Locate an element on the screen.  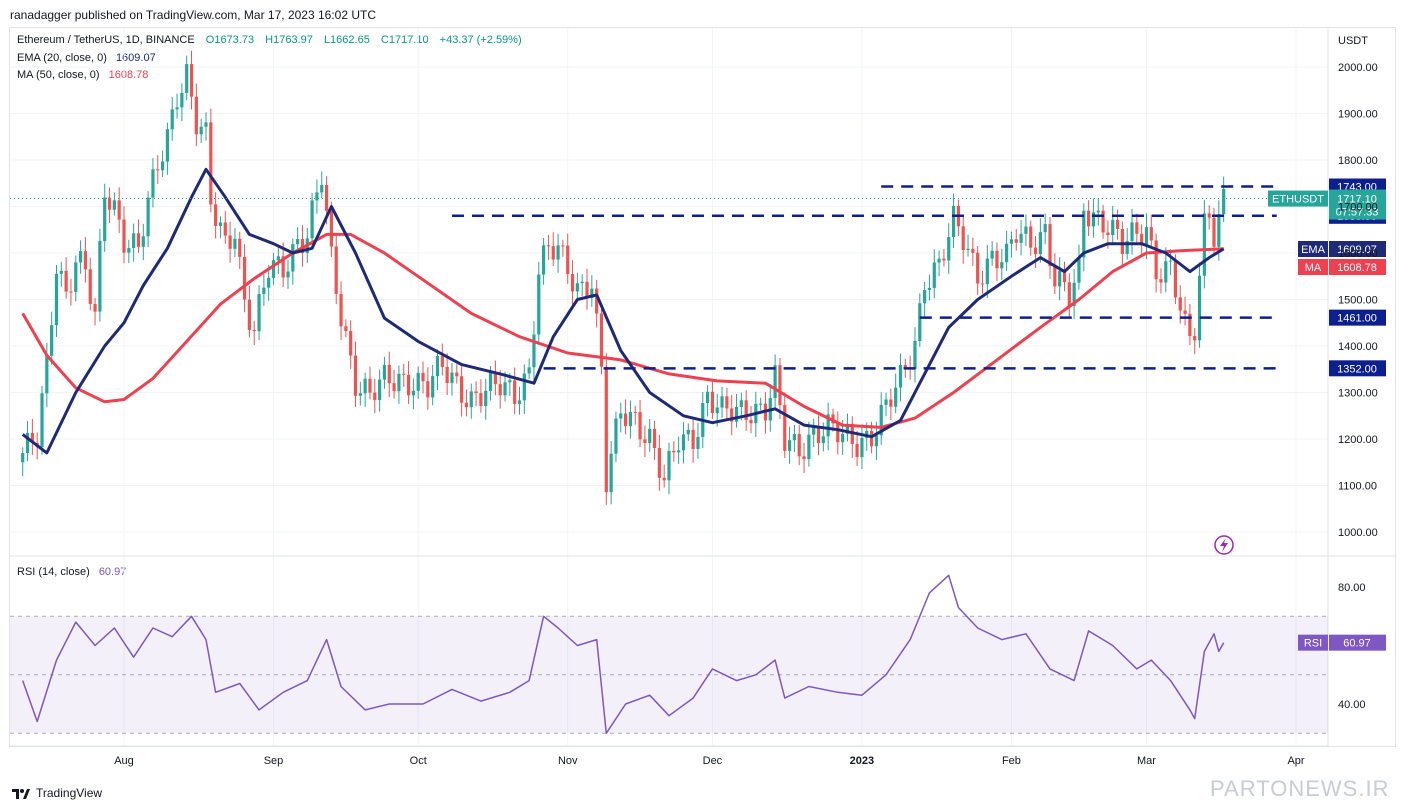
rsi-legend: RSI (14, close) 60.97 is located at coordinates (71, 572).